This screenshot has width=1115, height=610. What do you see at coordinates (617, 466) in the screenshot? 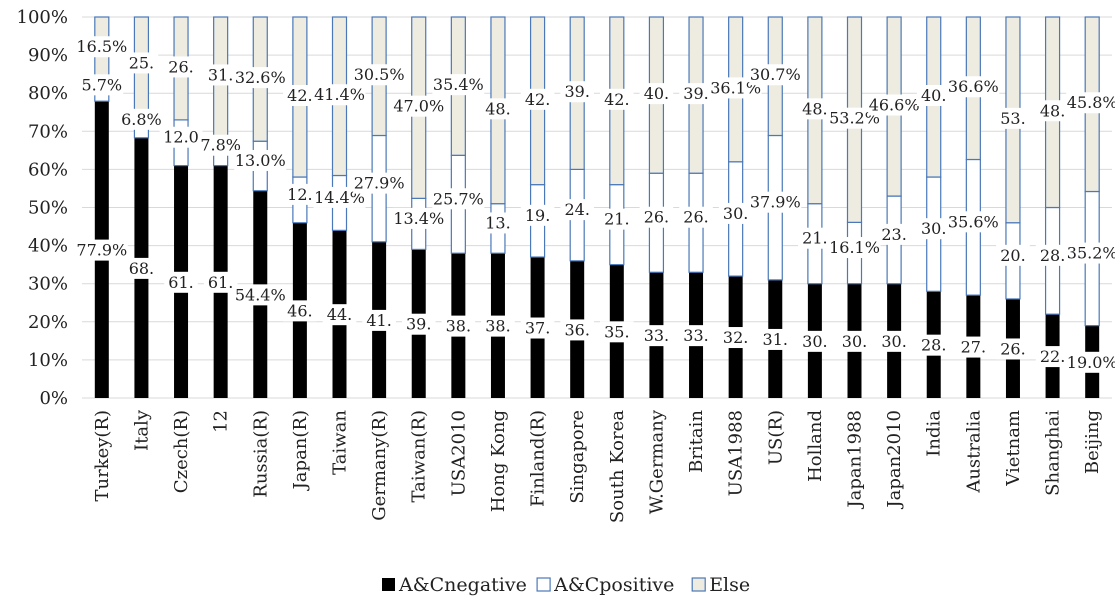
I see `x-category-label: South Korea` at bounding box center [617, 466].